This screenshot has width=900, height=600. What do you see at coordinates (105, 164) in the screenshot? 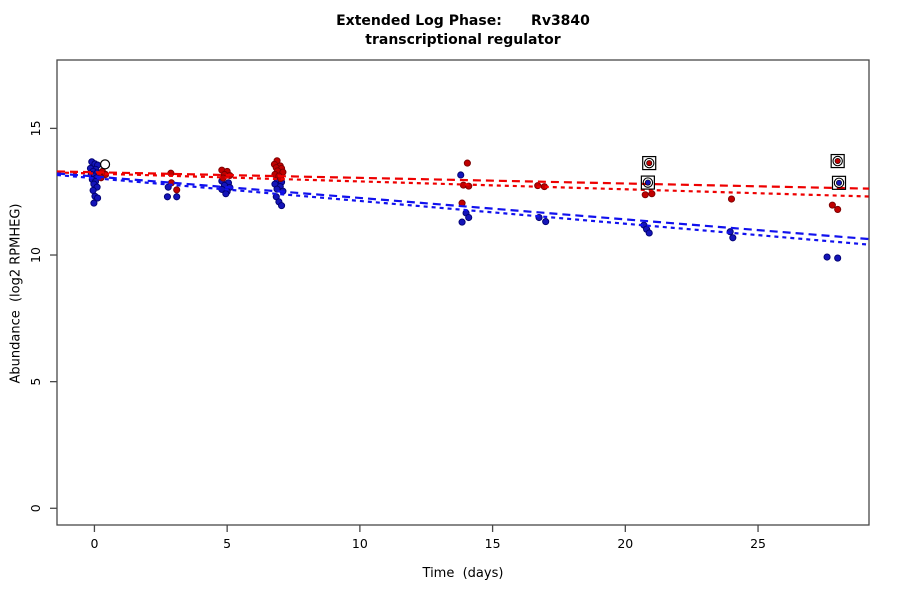
I see `open-circle-marker` at bounding box center [105, 164].